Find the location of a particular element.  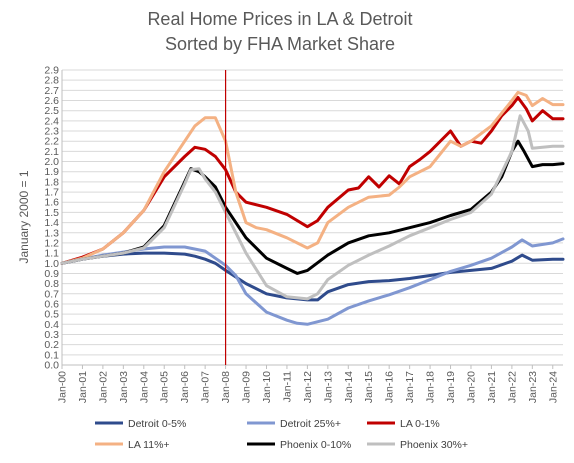

y-tick-label: 2.4 is located at coordinates (51, 121).